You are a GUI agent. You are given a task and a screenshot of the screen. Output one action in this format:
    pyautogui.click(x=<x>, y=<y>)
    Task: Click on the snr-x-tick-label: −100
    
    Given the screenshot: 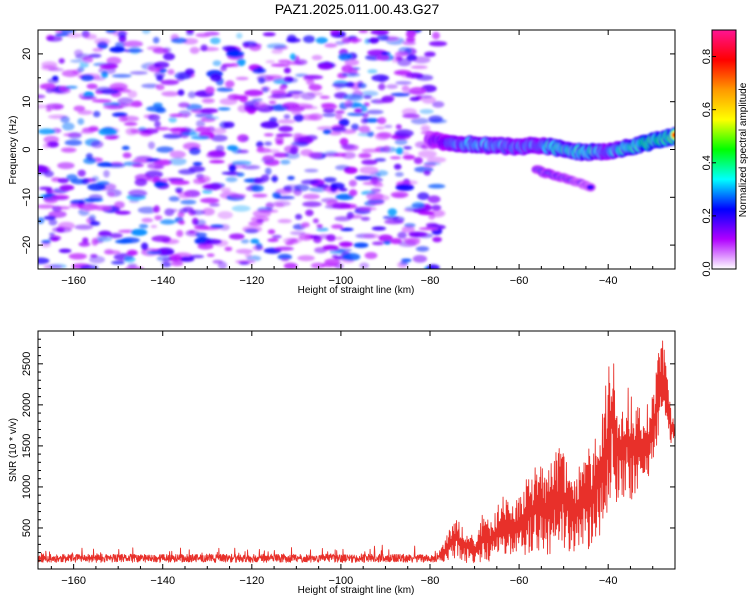 What is the action you would take?
    pyautogui.click(x=341, y=581)
    